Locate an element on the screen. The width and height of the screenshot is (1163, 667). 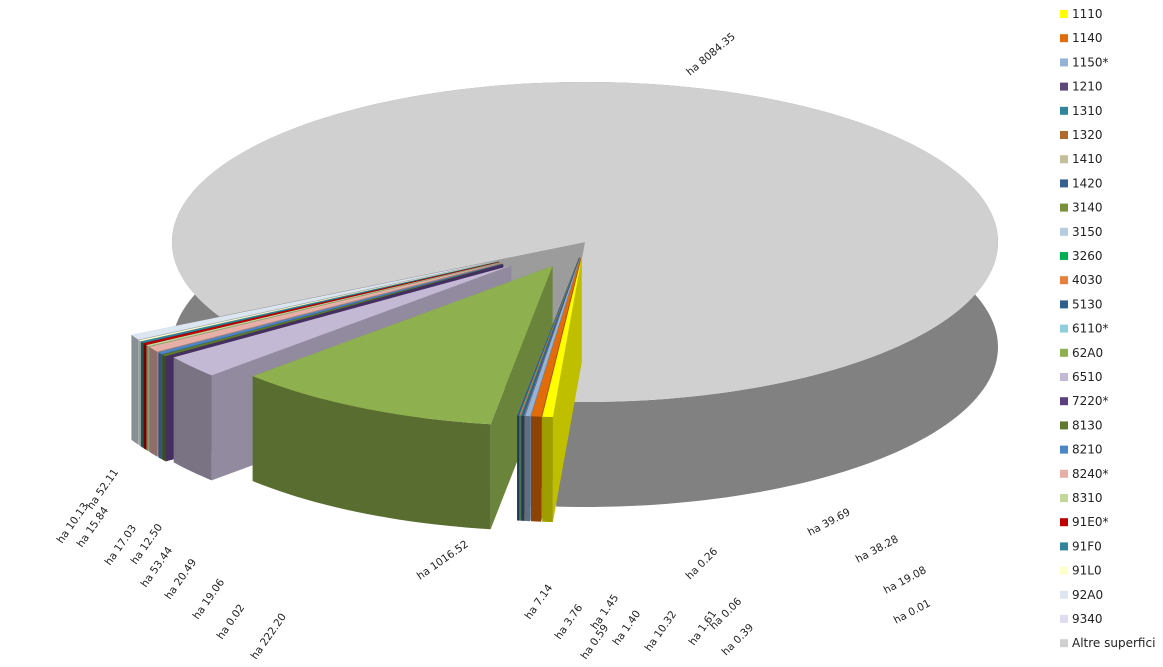
data-label-1110: ha 39.69 is located at coordinates (829, 522).